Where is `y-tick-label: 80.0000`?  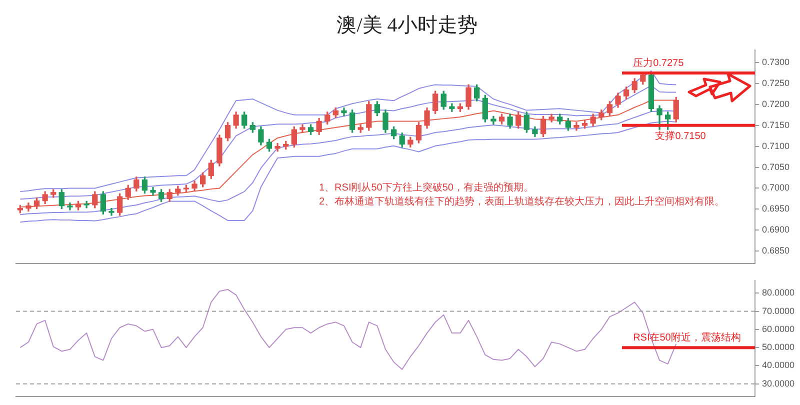 y-tick-label: 80.0000 is located at coordinates (778, 293).